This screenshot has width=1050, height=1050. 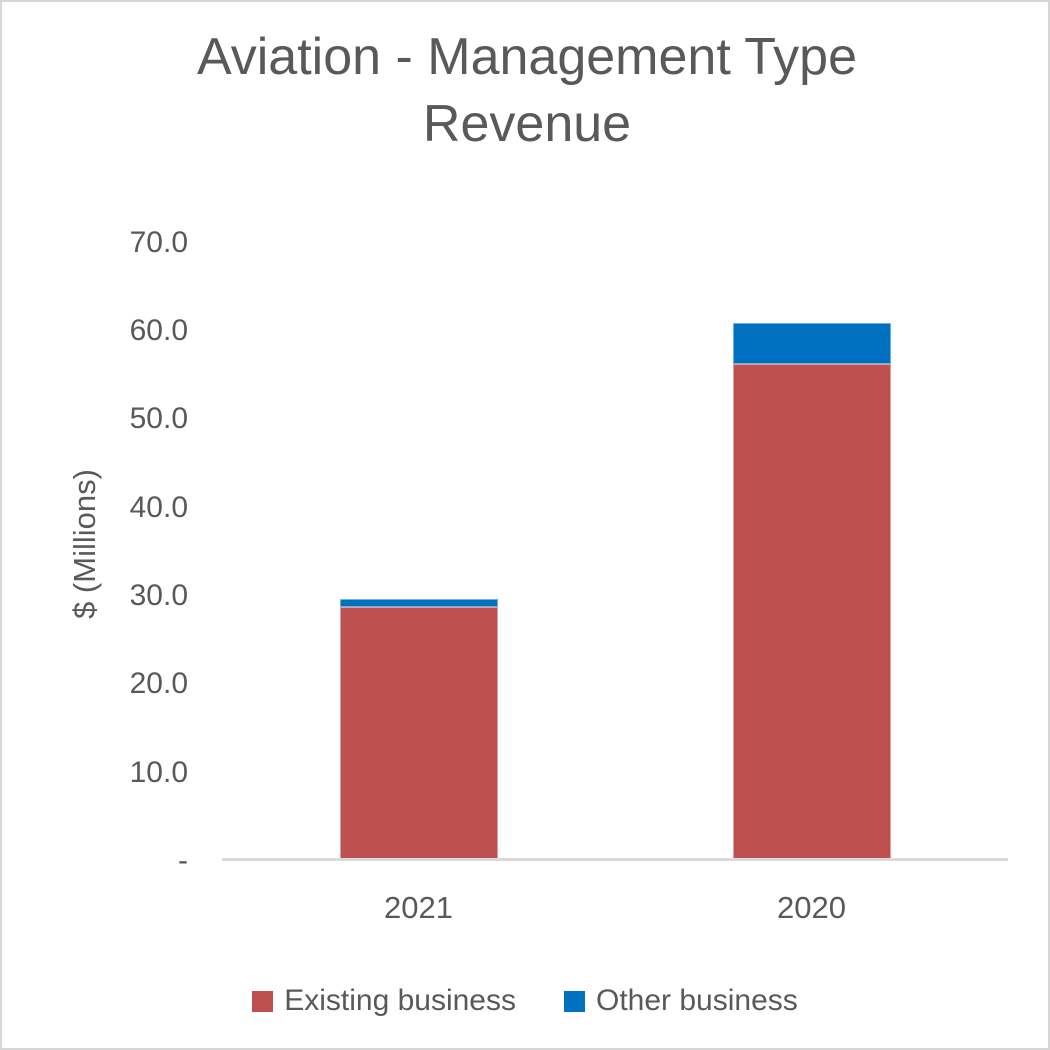 I want to click on legend-item-other-business: Other business, so click(x=681, y=1001).